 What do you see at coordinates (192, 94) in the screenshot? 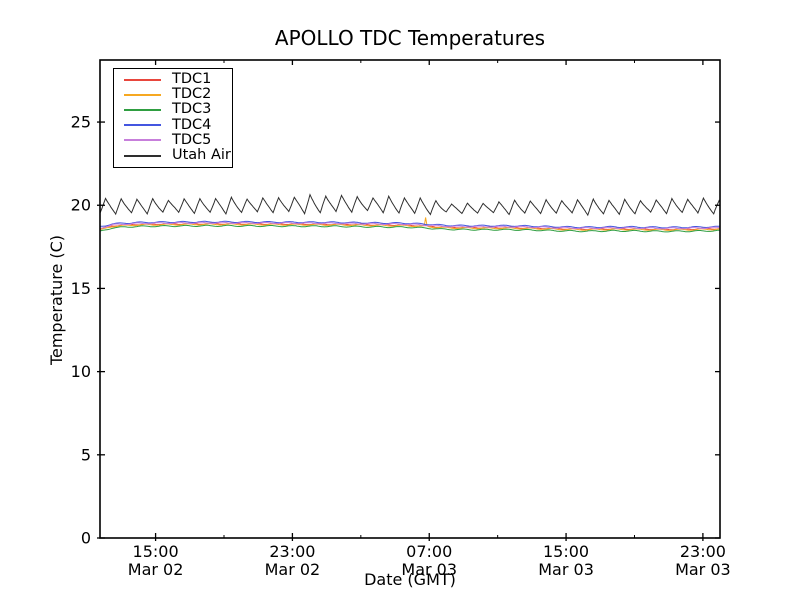
I see `legend-label: TDC2` at bounding box center [192, 94].